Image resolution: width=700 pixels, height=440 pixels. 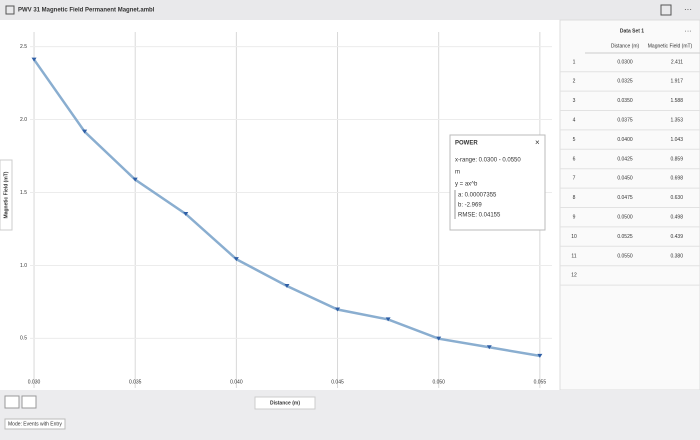 I want to click on column-header: Distance (m), so click(x=625, y=46).